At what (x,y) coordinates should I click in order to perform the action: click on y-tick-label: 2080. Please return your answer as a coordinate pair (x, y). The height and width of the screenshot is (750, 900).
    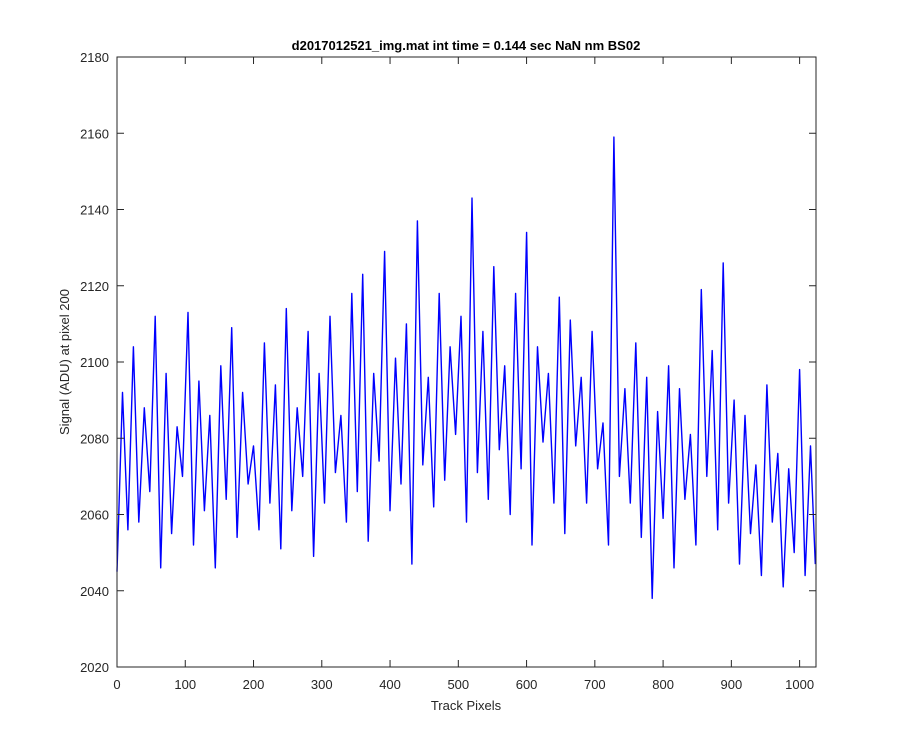
    Looking at the image, I should click on (94, 438).